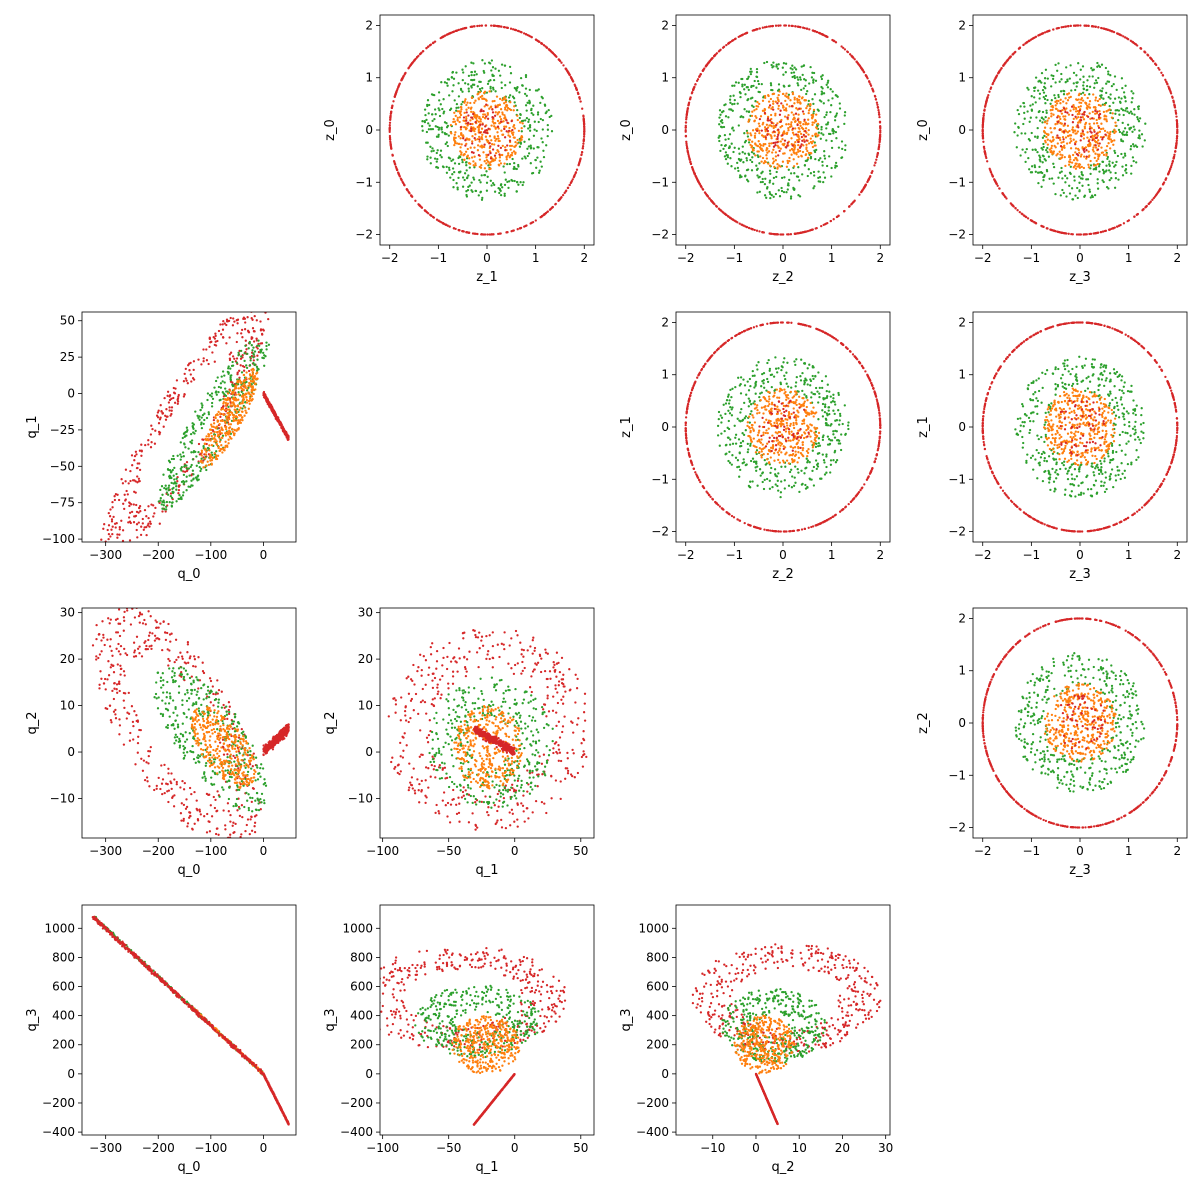  I want to click on y-tick-label: −1, so click(660, 182).